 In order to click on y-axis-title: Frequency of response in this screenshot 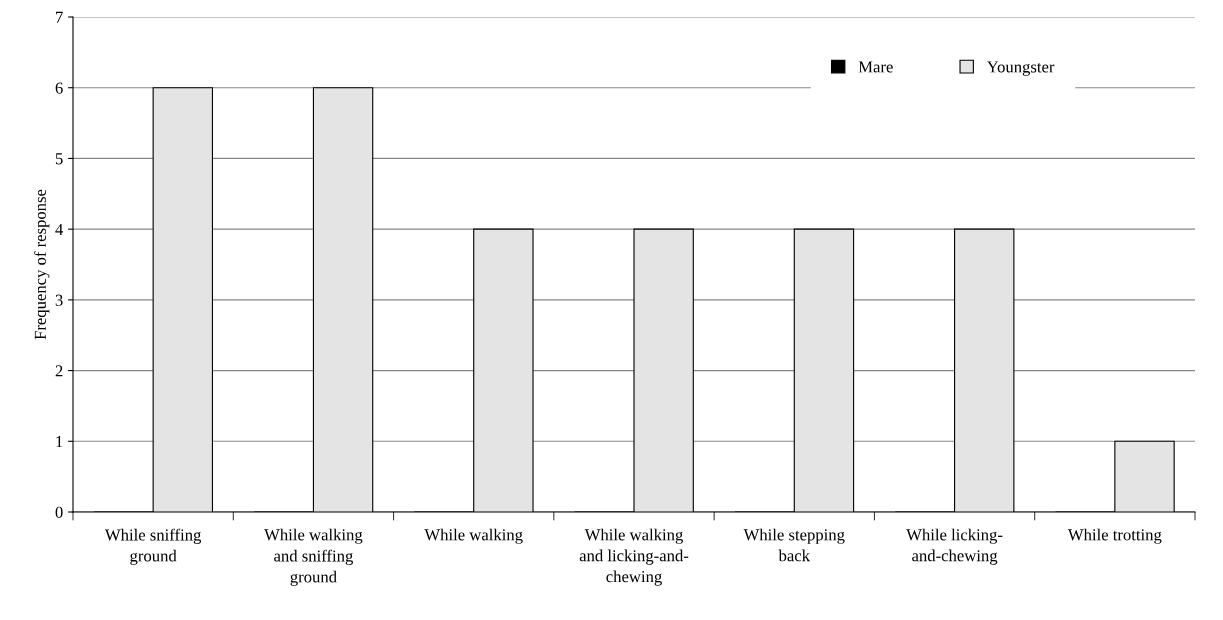, I will do `click(42, 264)`.